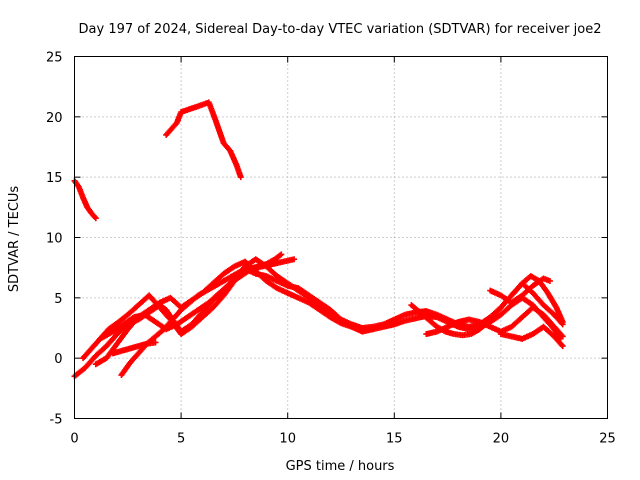 This screenshot has width=640, height=480. What do you see at coordinates (58, 359) in the screenshot?
I see `y-tick-label: 0` at bounding box center [58, 359].